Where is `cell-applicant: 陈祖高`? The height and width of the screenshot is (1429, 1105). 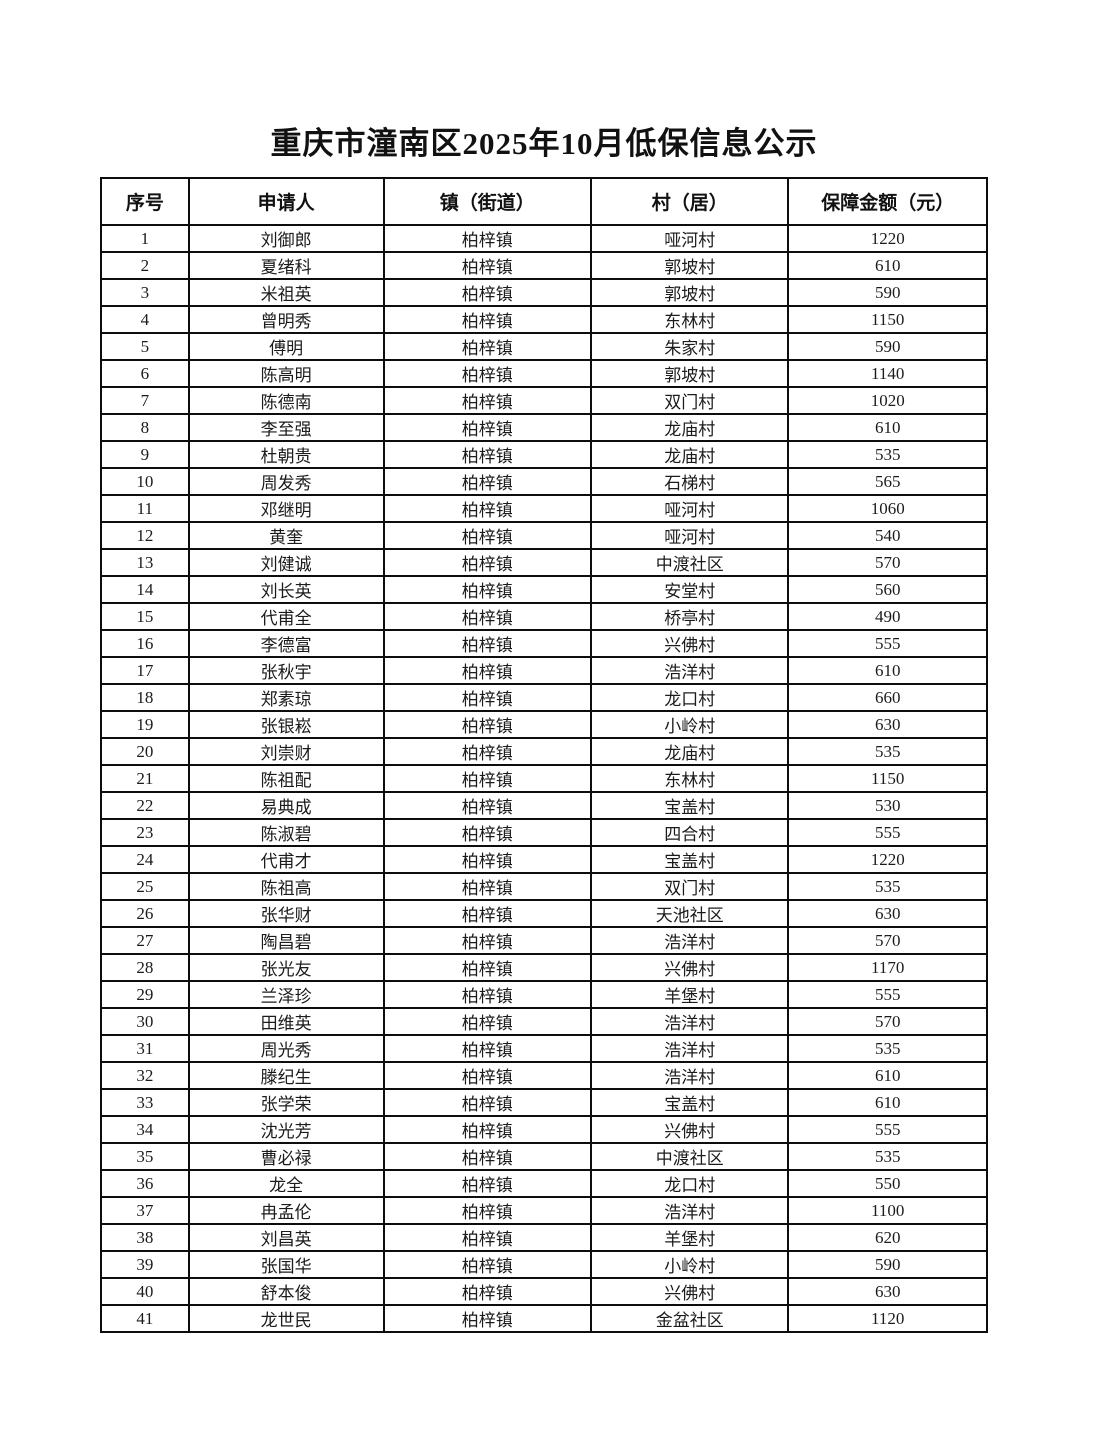
cell-applicant: 陈祖高 is located at coordinates (286, 886).